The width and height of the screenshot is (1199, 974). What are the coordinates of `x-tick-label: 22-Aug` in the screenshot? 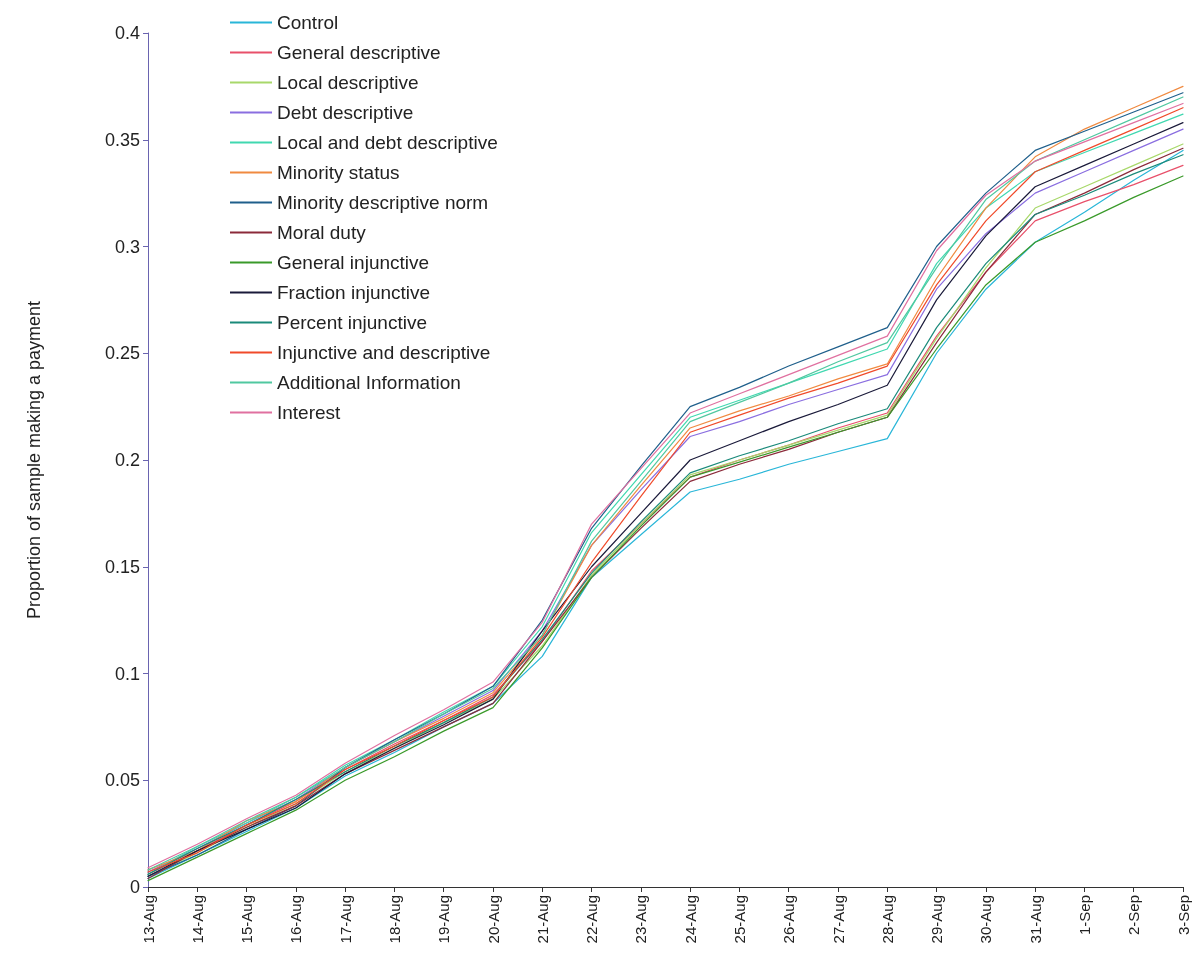 It's located at (592, 919).